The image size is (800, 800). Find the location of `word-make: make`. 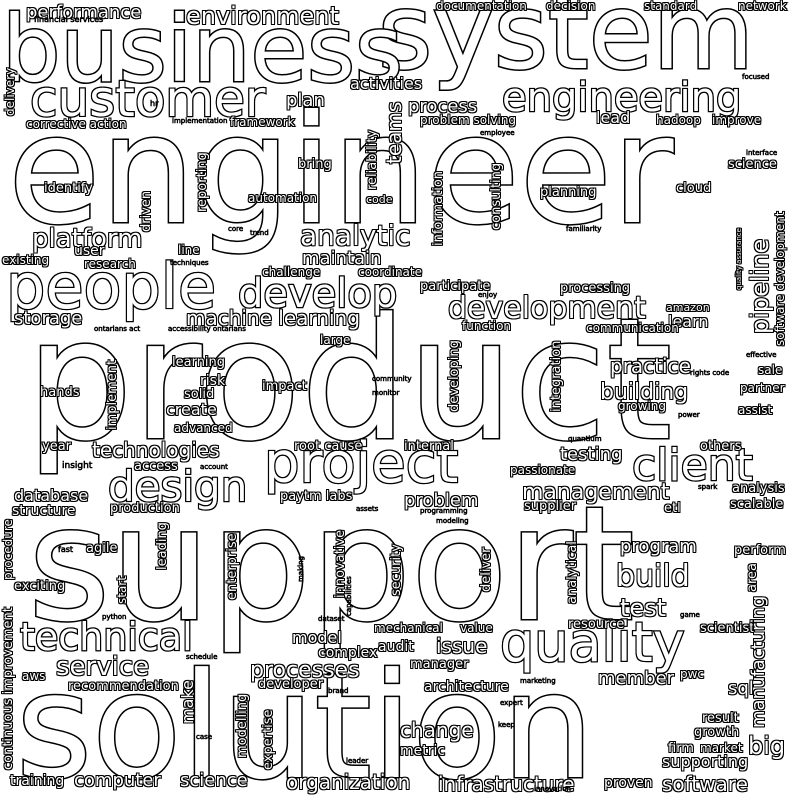

word-make: make is located at coordinates (187, 702).